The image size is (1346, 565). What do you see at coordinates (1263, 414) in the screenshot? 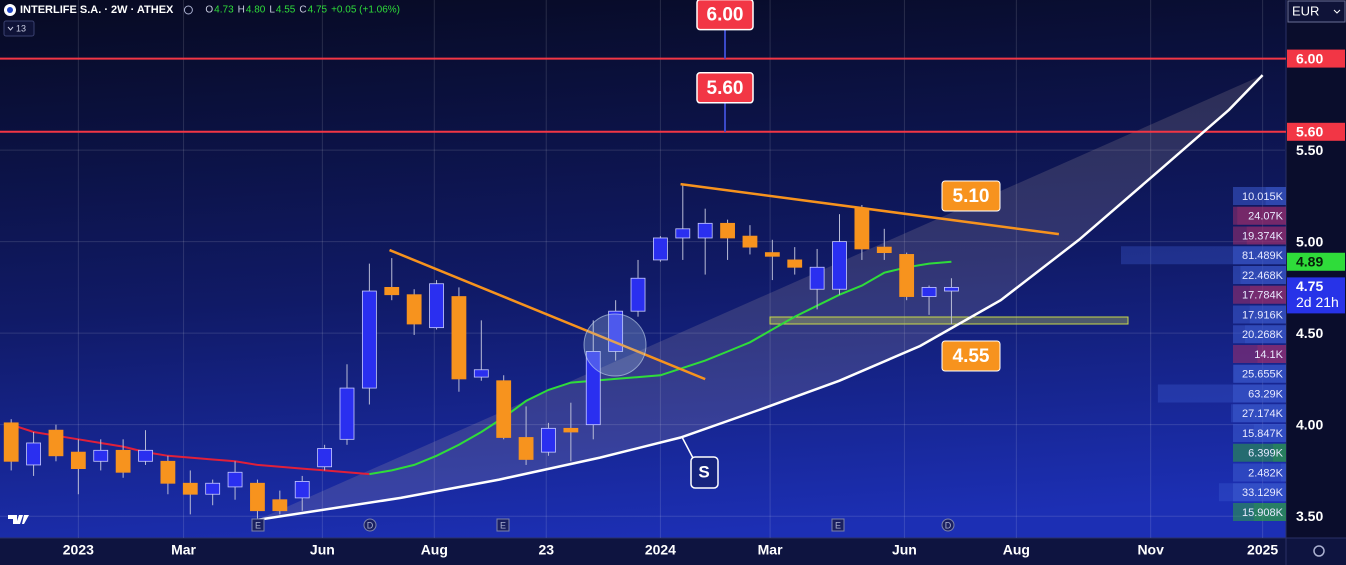
I see `volume-label: 27.174K` at bounding box center [1263, 414].